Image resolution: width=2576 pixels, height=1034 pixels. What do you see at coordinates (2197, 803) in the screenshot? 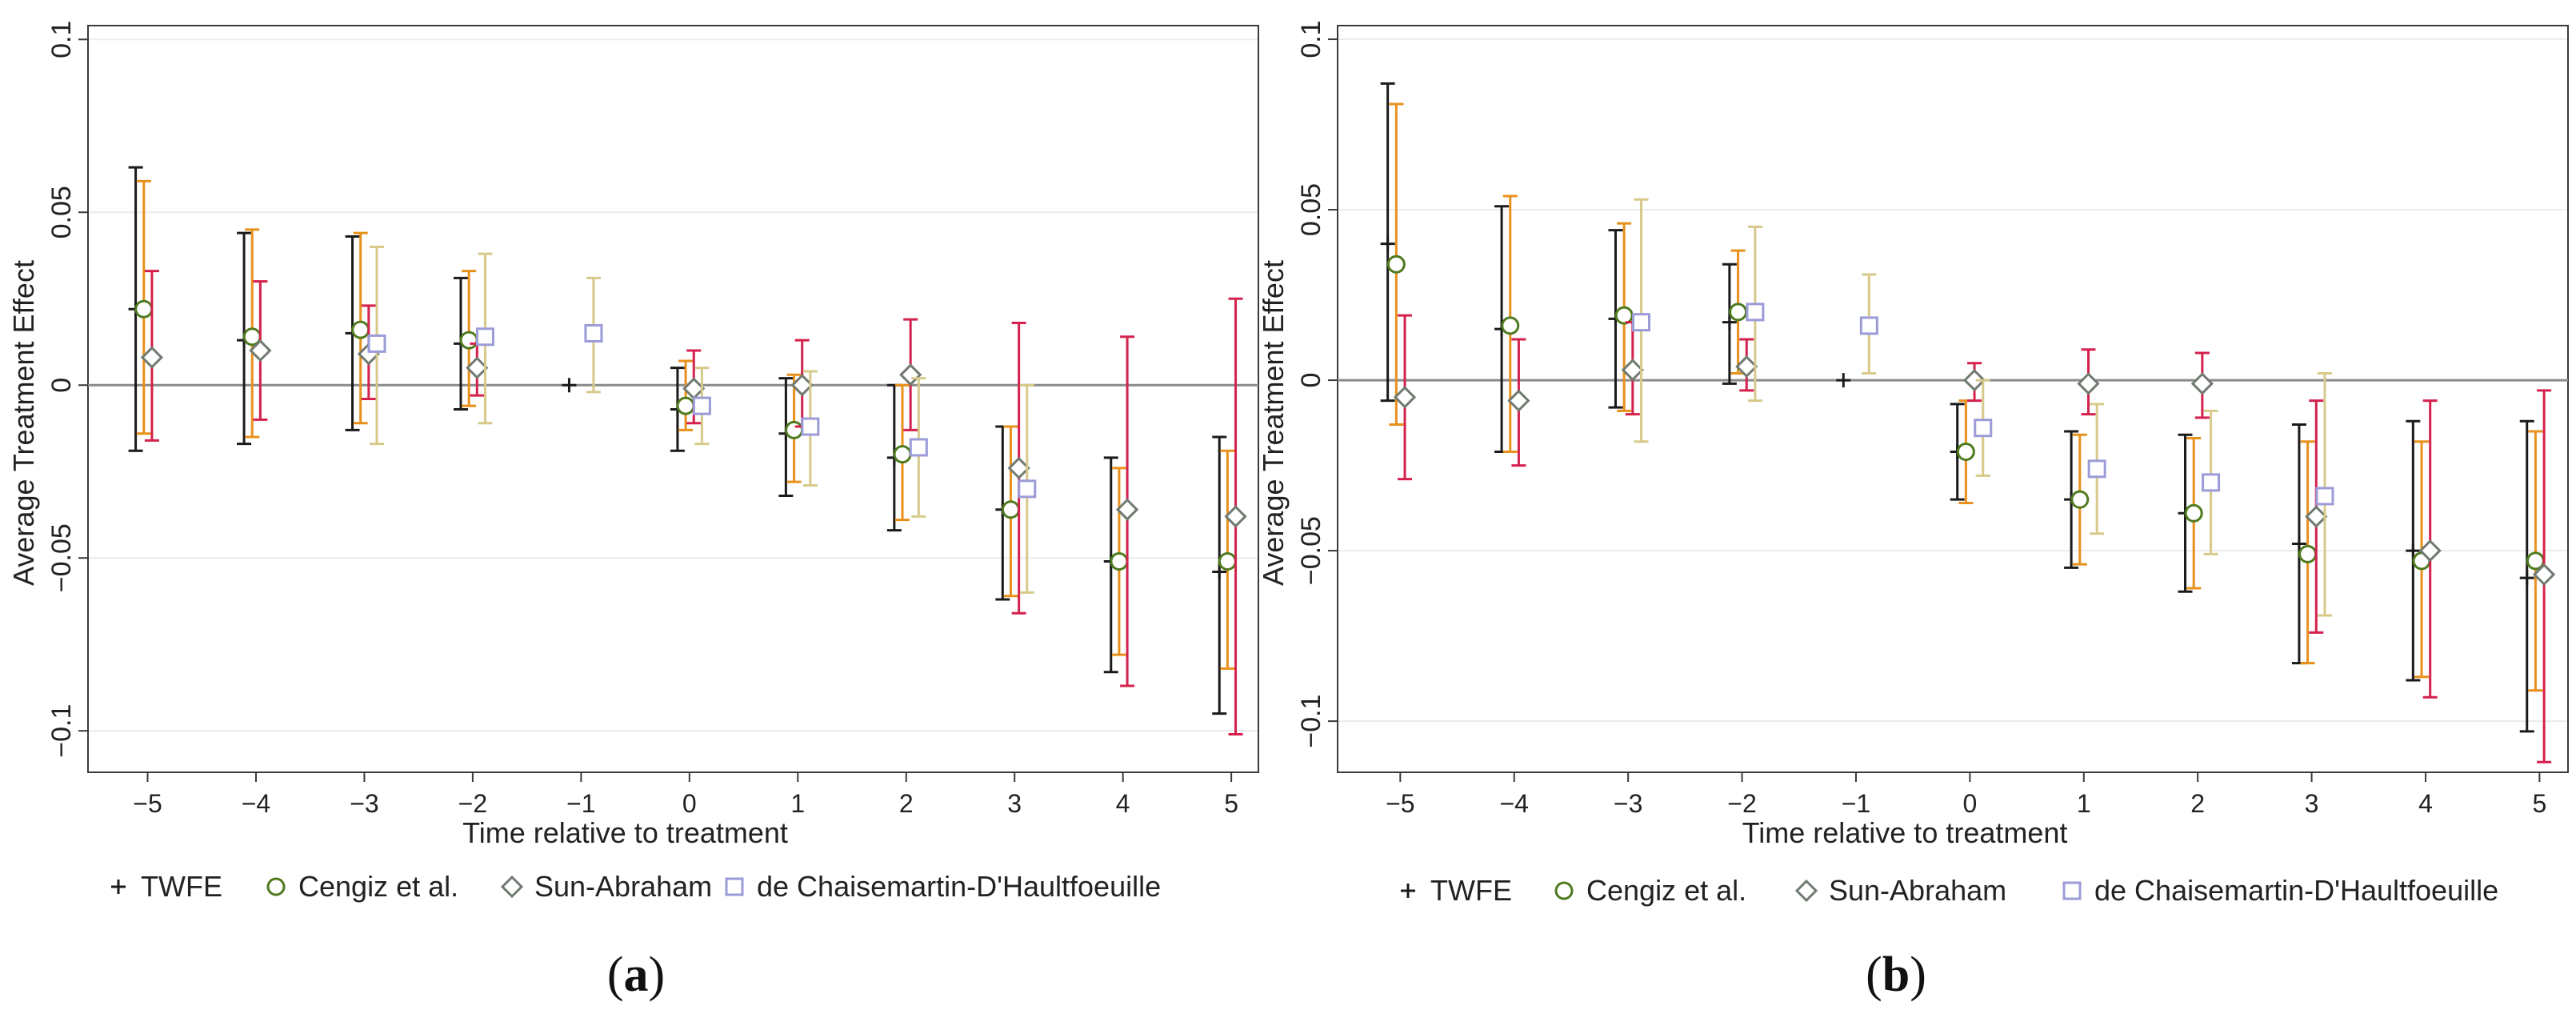
I see `x-tick-label: 2` at bounding box center [2197, 803].